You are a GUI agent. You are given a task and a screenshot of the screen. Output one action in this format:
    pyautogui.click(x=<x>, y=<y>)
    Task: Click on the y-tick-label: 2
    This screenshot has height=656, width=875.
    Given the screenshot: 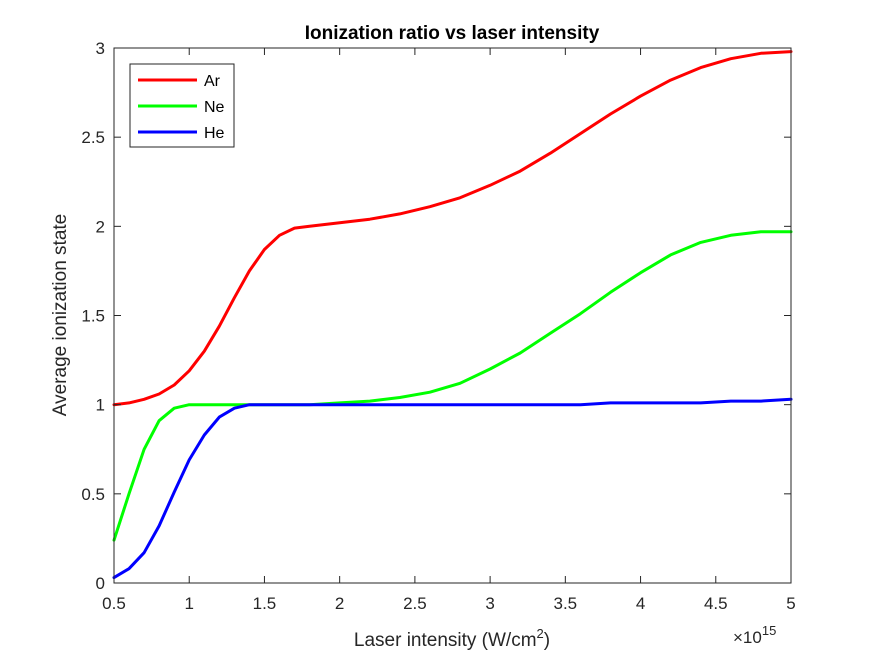 What is the action you would take?
    pyautogui.click(x=100, y=226)
    